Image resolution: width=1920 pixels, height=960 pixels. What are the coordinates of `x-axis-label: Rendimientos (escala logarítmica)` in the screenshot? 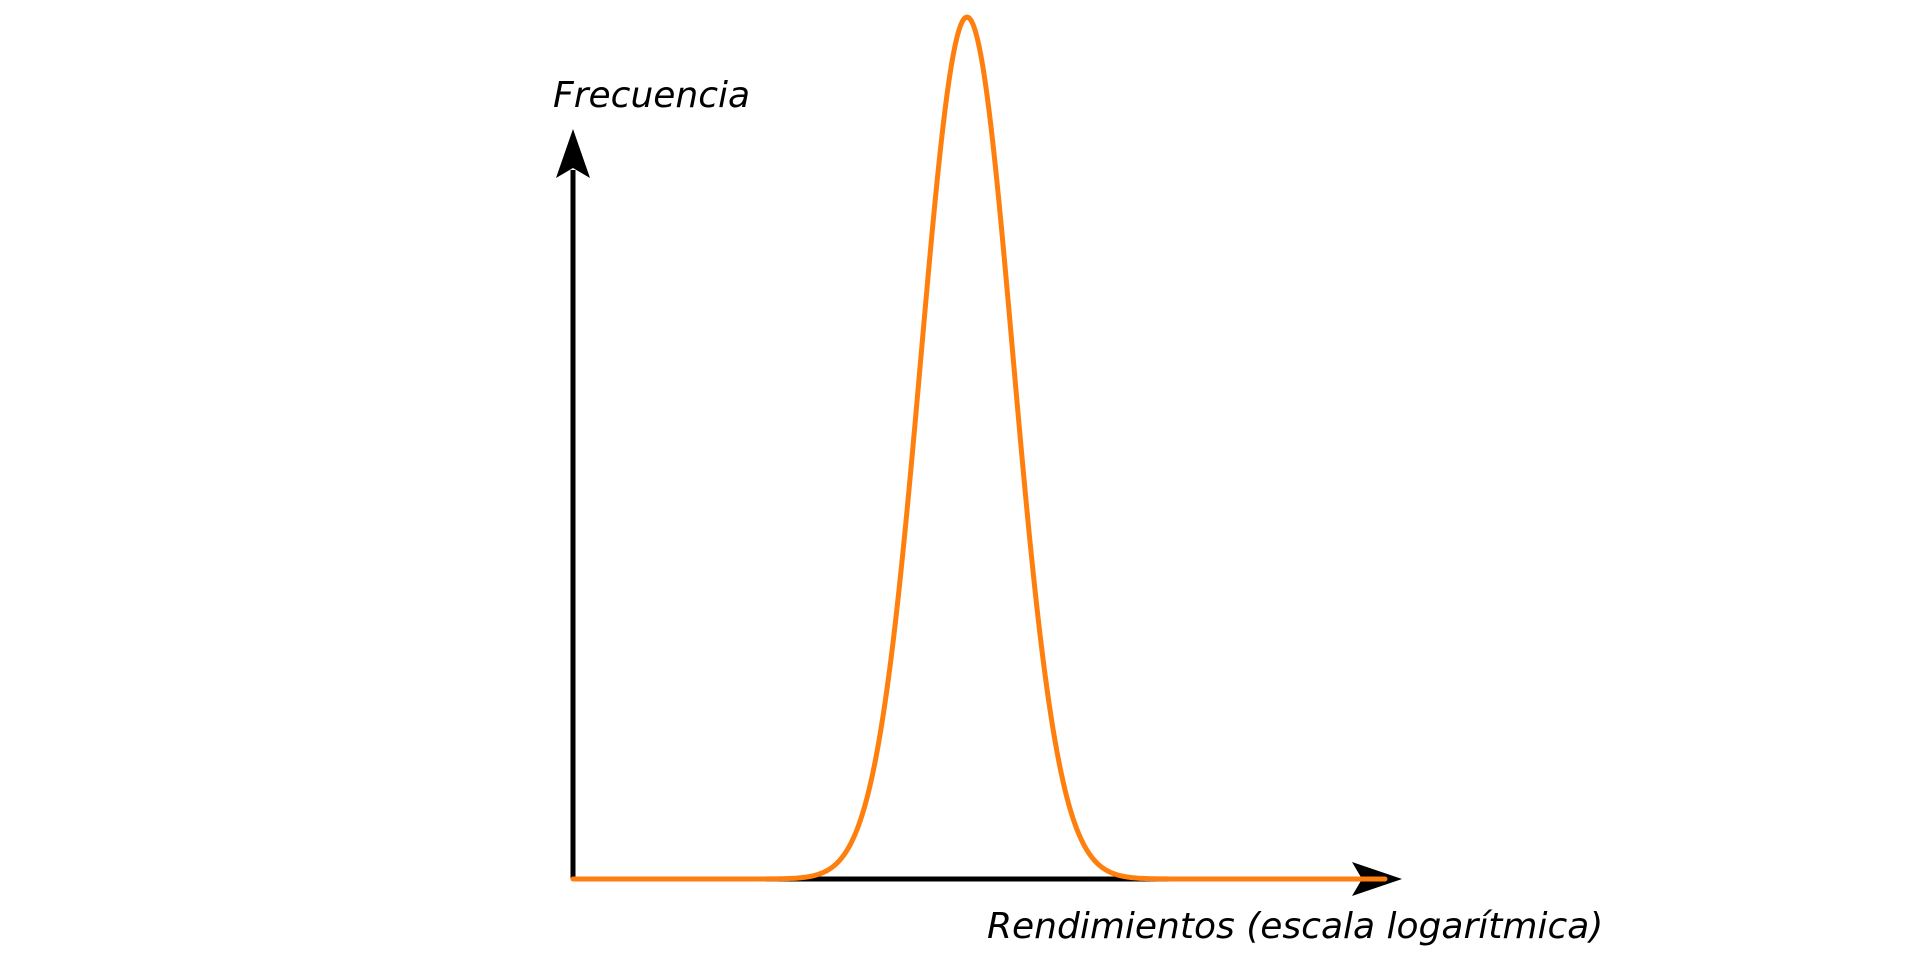 It's located at (1295, 926).